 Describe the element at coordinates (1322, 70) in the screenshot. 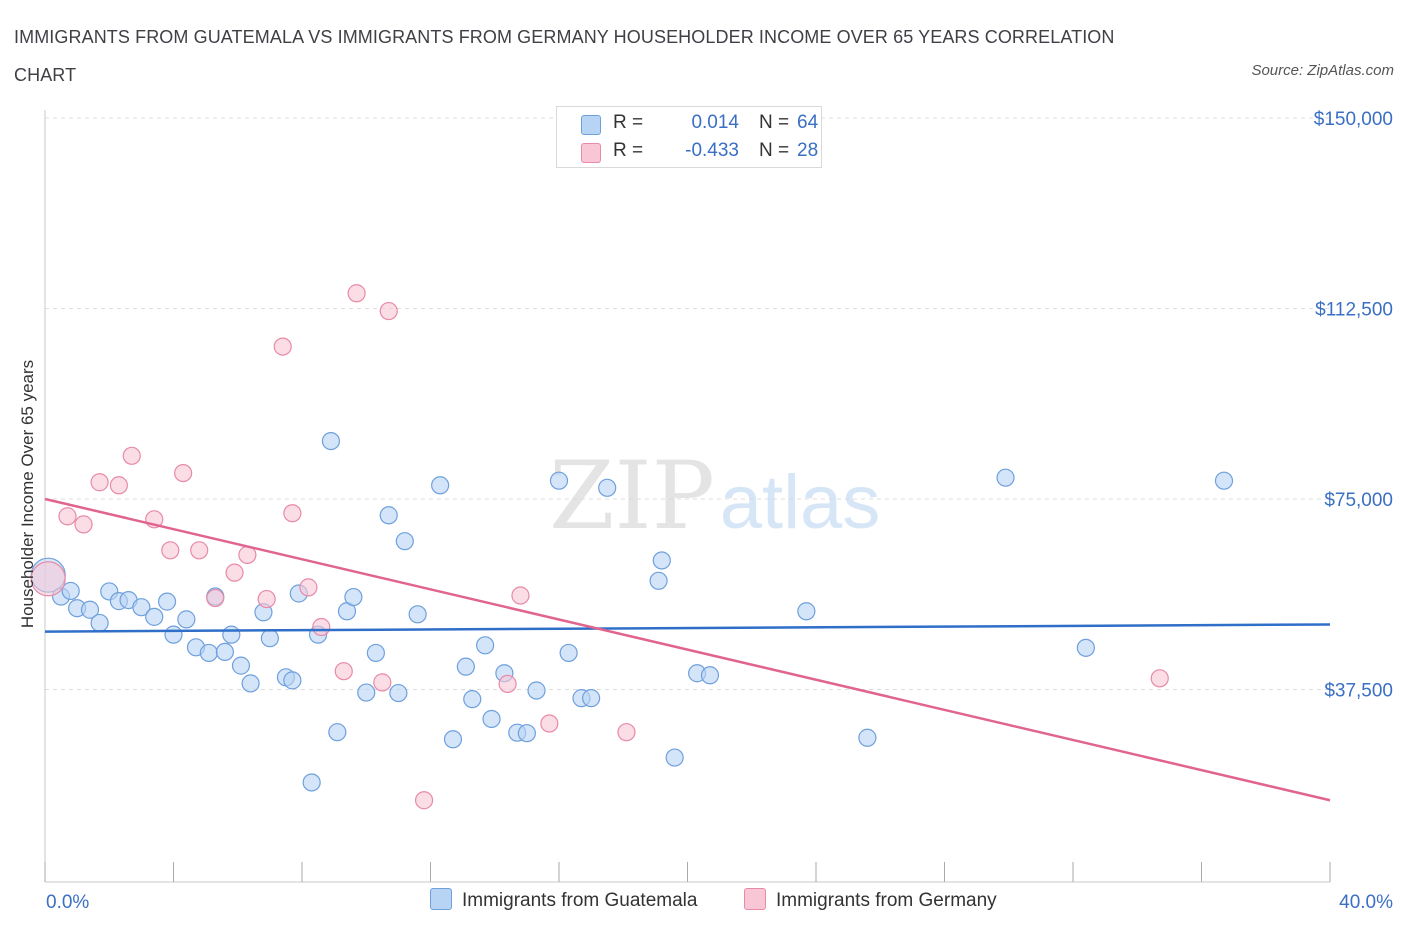

I see `source-label: Source: ZipAtlas.com` at that location.